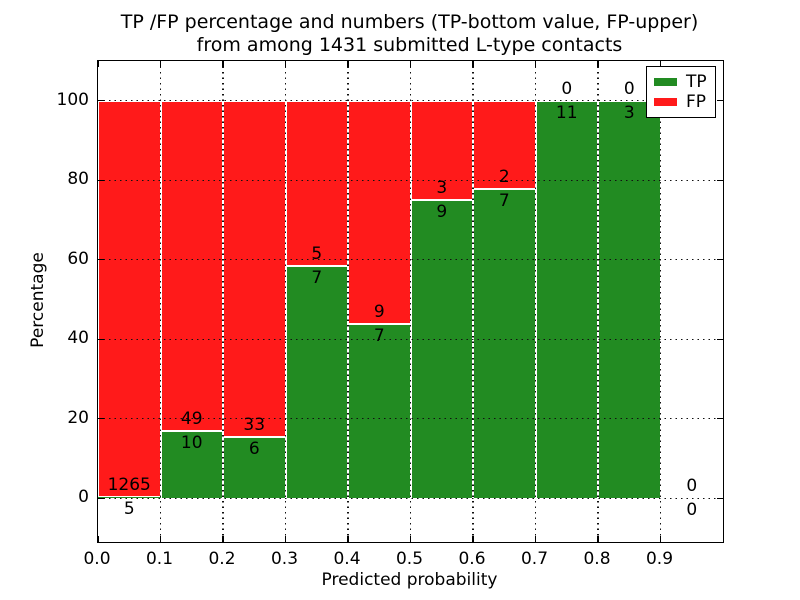  Describe the element at coordinates (254, 425) in the screenshot. I see `fp-count-label: 33` at that location.